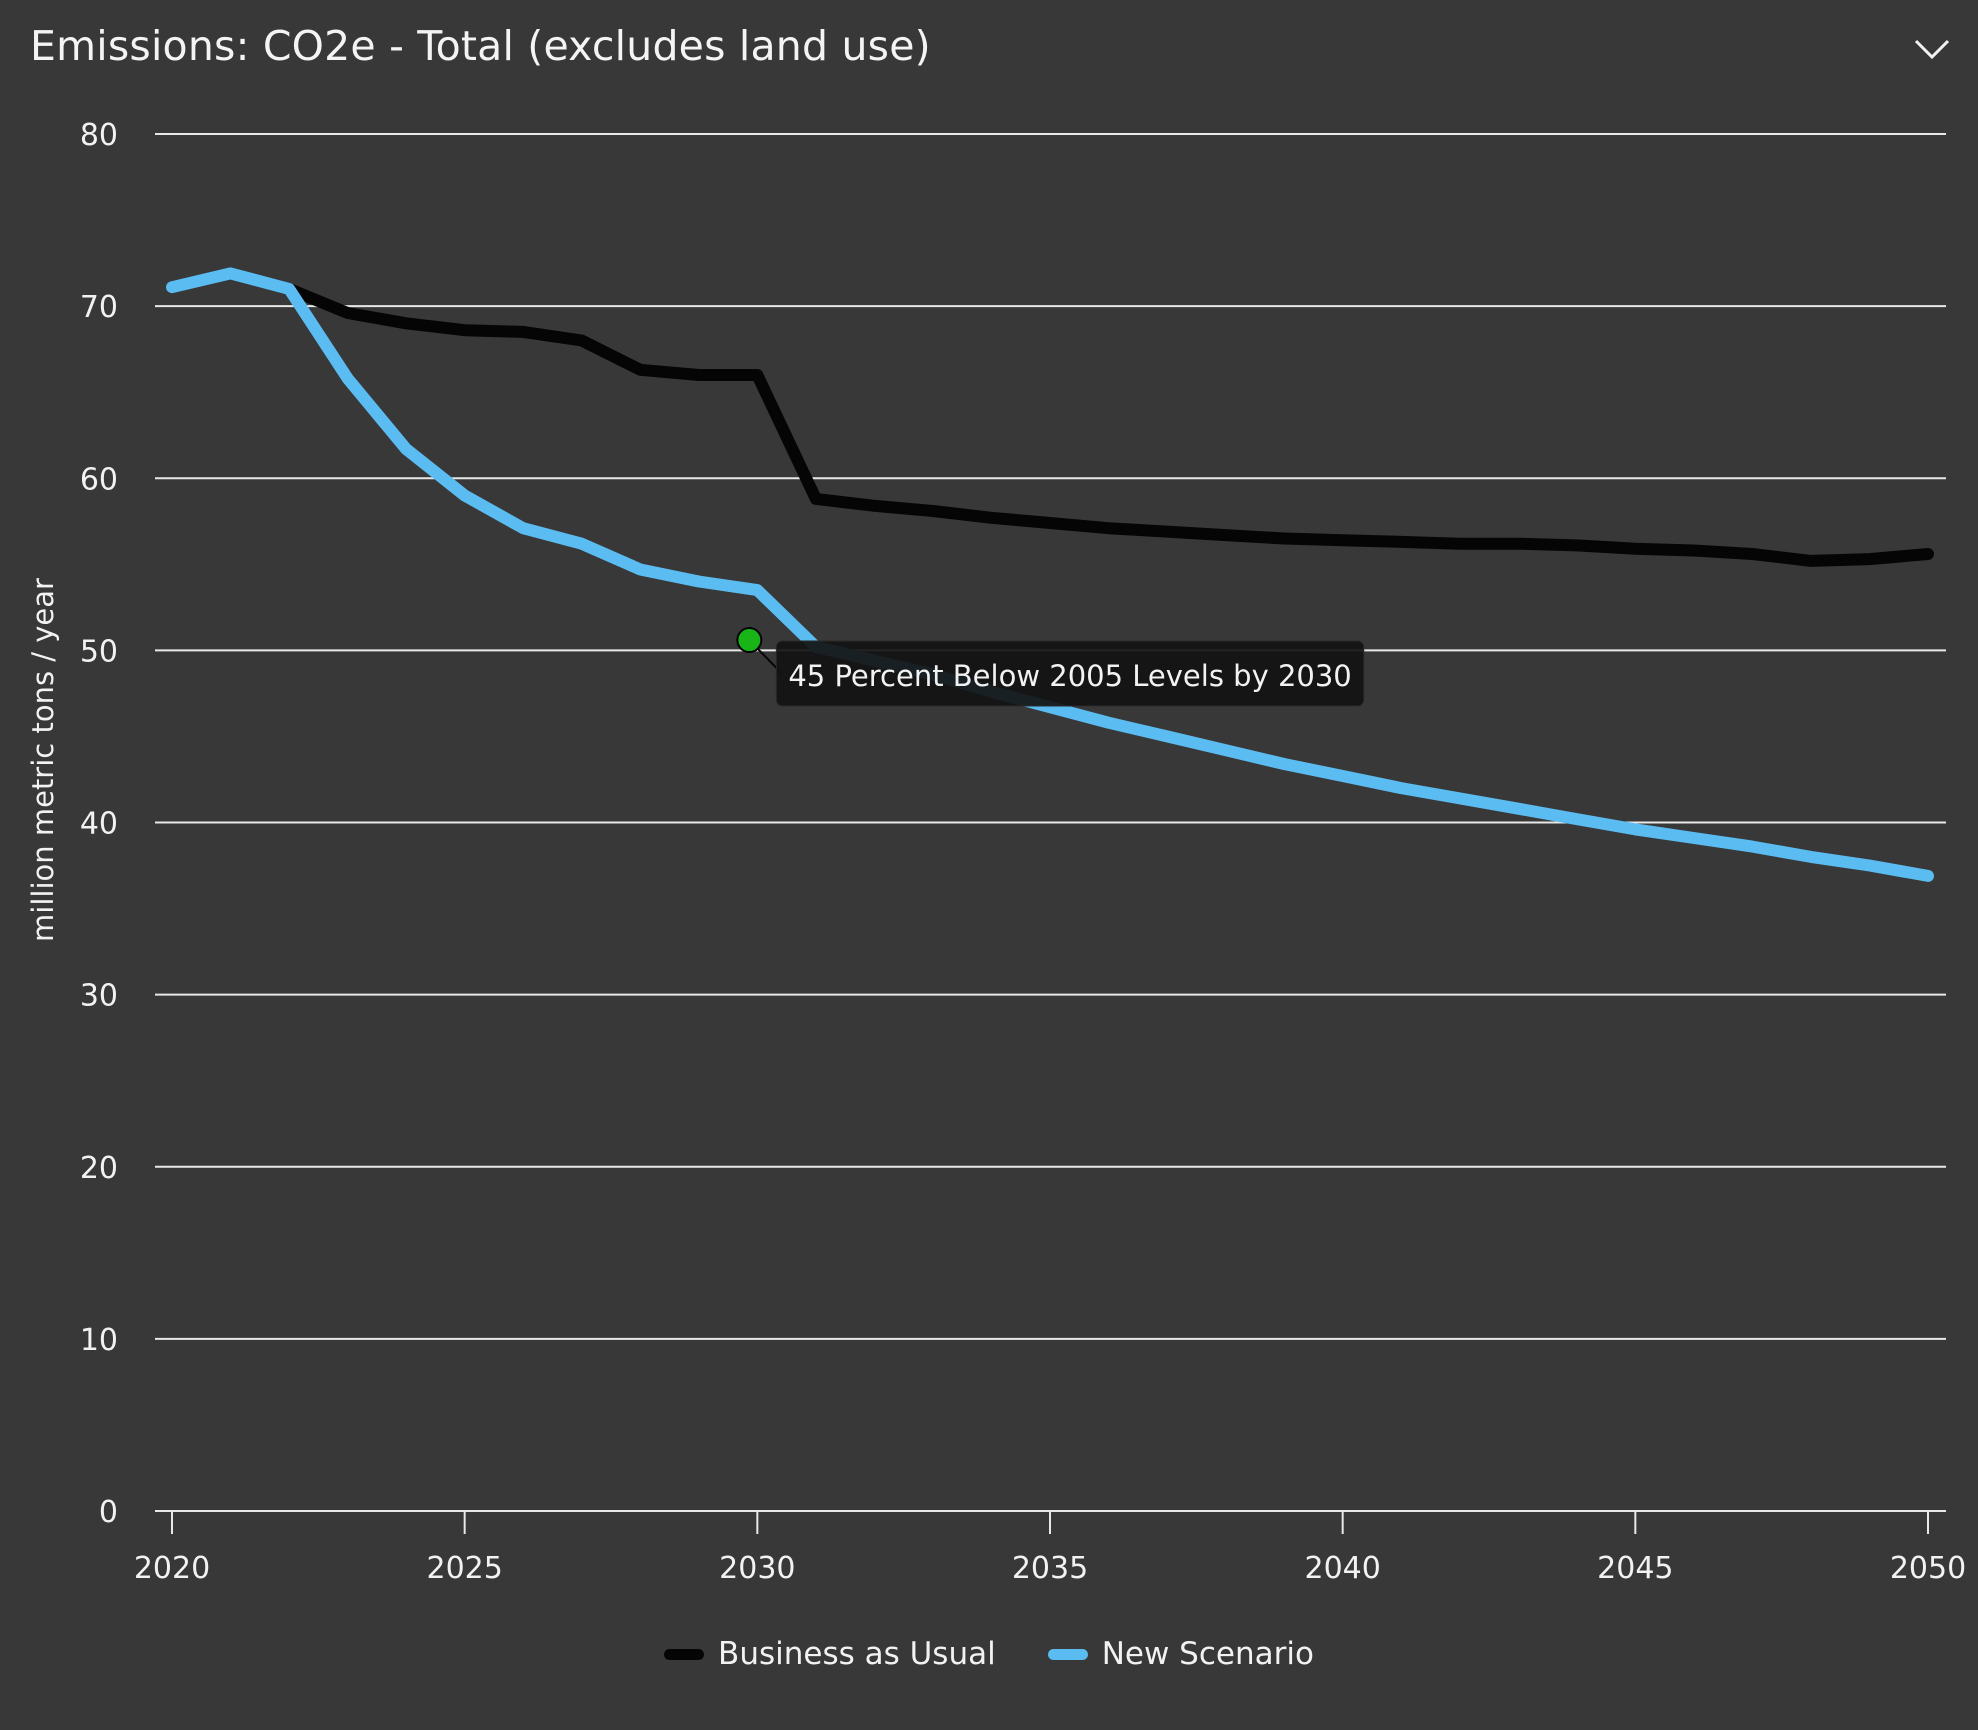 Image resolution: width=1978 pixels, height=1730 pixels. Describe the element at coordinates (99, 651) in the screenshot. I see `y-tick-label: 50` at that location.